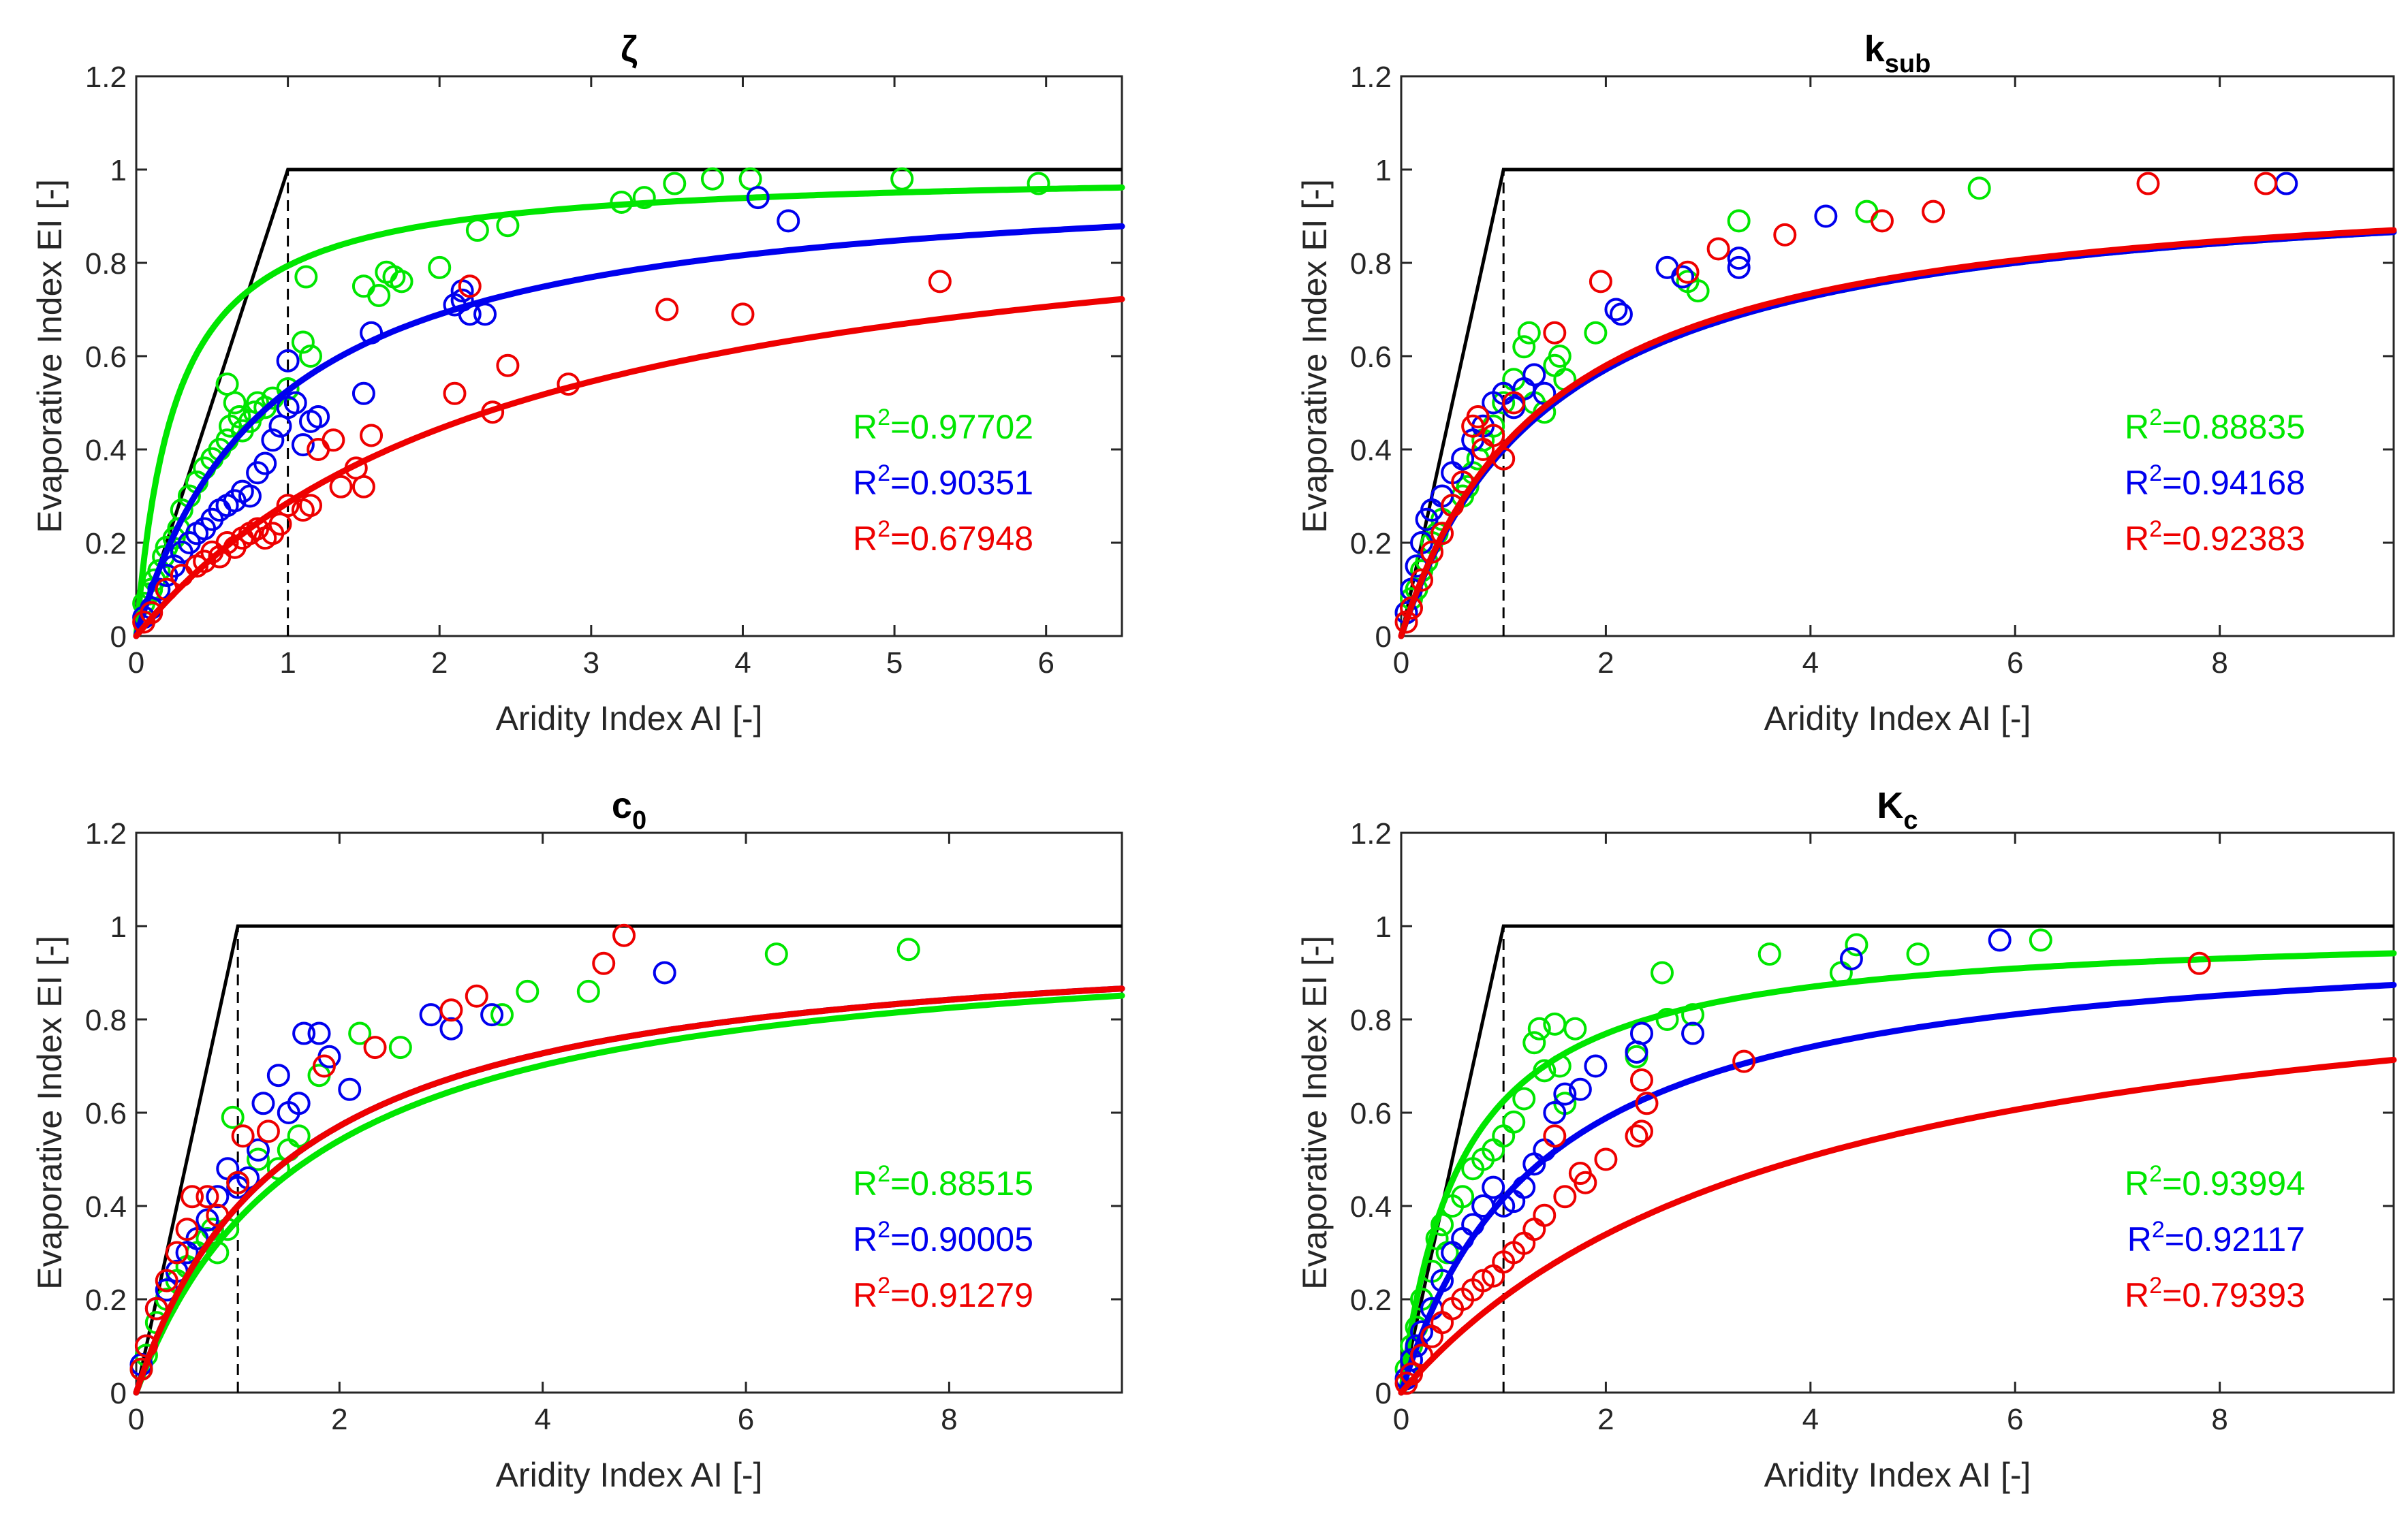  Describe the element at coordinates (1897, 433) in the screenshot. I see `fit-curve-red` at that location.